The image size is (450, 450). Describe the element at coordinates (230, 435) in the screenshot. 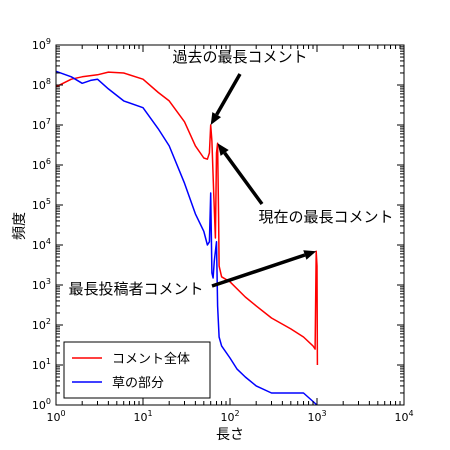

I see `x-axis-label: 長さ` at that location.